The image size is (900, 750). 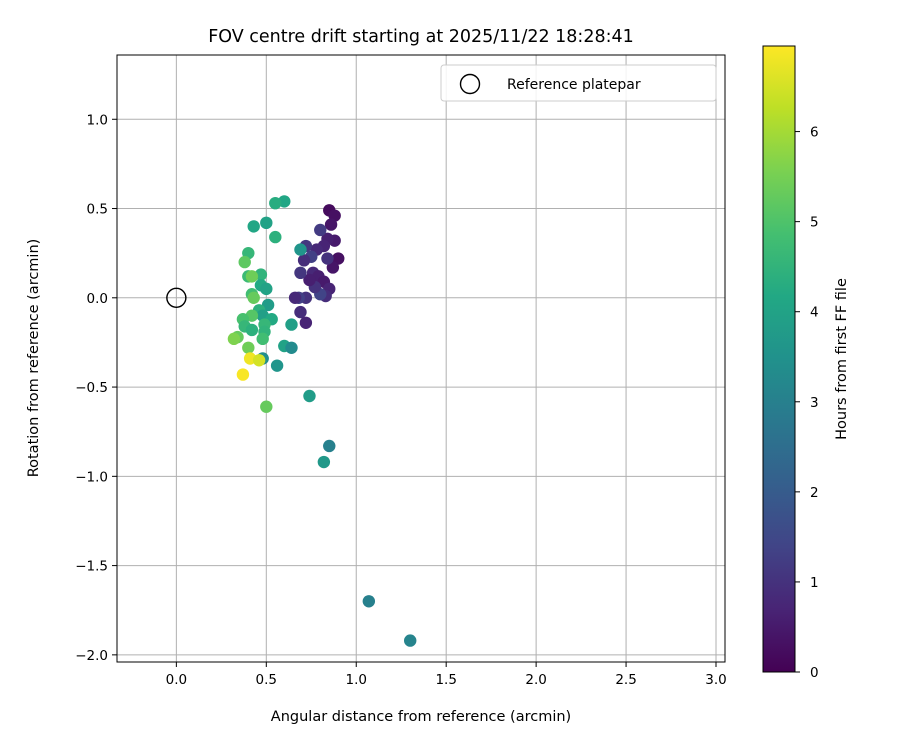 What do you see at coordinates (842, 359) in the screenshot?
I see `colorbar-label: Hours from first FF file` at bounding box center [842, 359].